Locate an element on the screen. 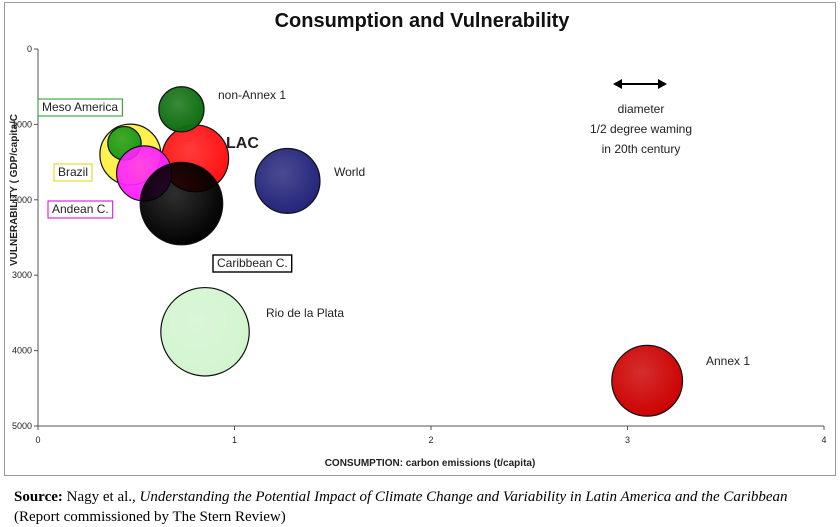 This screenshot has width=840, height=527. bubble-label-brazil: Brazil is located at coordinates (73, 172).